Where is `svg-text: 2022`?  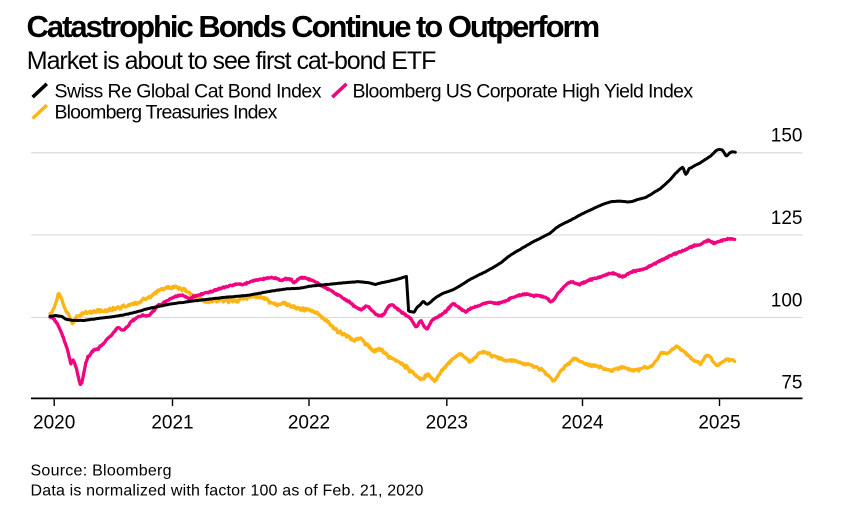 svg-text: 2022 is located at coordinates (309, 423).